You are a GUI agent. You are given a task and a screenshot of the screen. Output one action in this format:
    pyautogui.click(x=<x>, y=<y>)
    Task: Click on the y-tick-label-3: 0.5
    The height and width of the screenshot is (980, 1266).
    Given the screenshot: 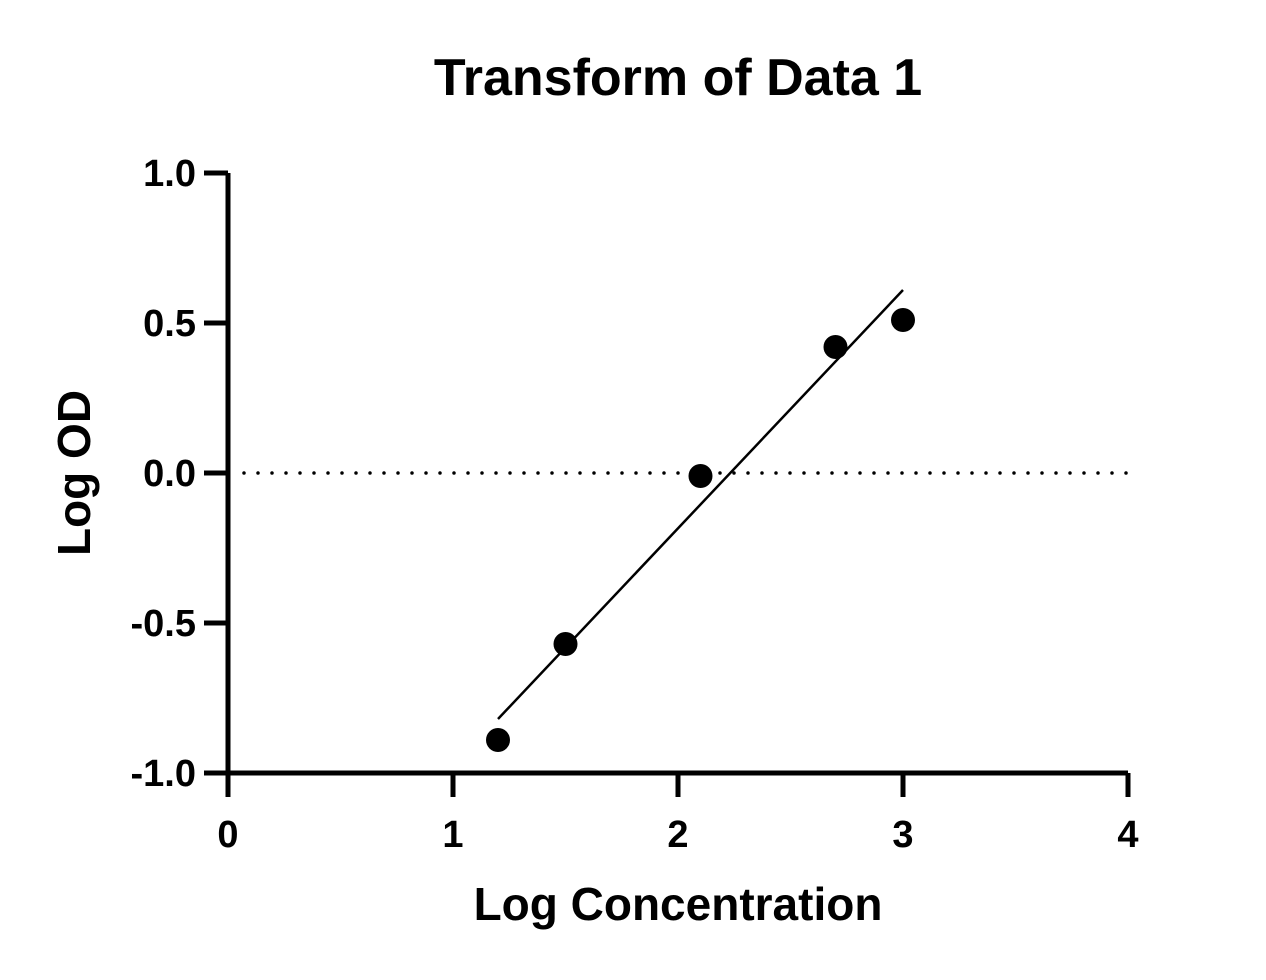 What is the action you would take?
    pyautogui.click(x=169, y=324)
    